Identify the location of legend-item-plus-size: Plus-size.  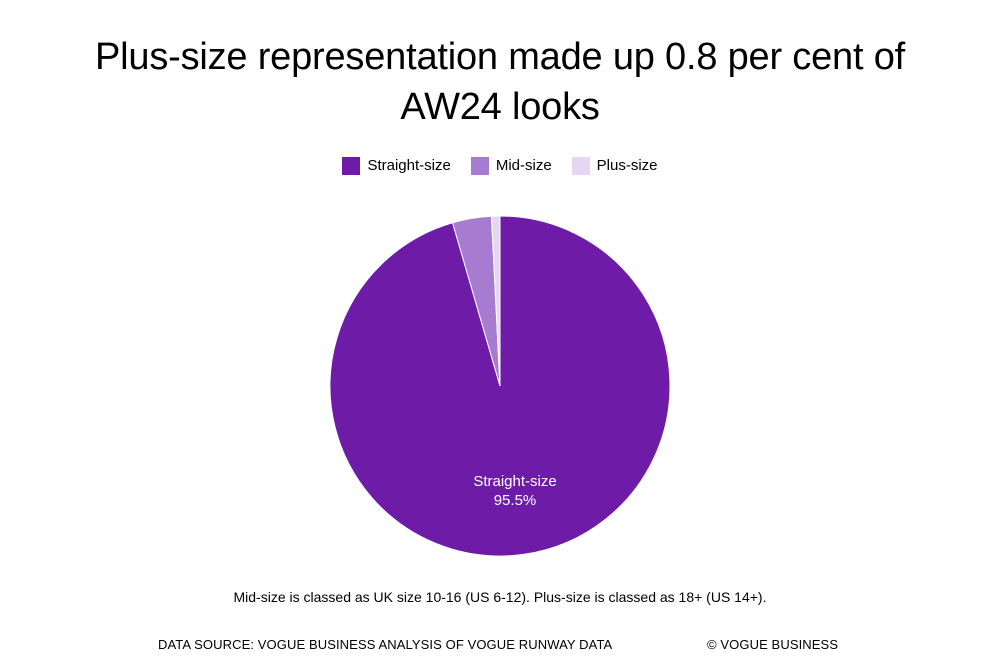
(614, 166).